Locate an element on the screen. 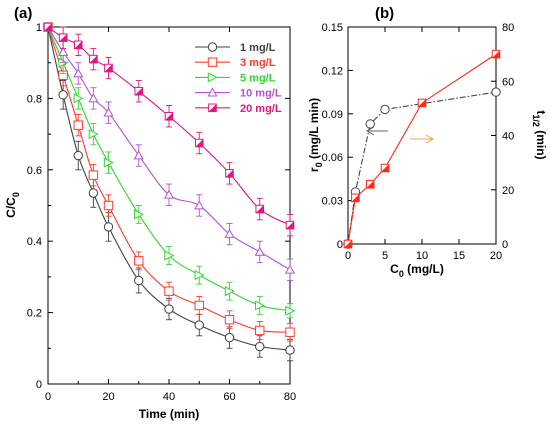  panel-b-left-tick-label: 0 is located at coordinates (340, 245).